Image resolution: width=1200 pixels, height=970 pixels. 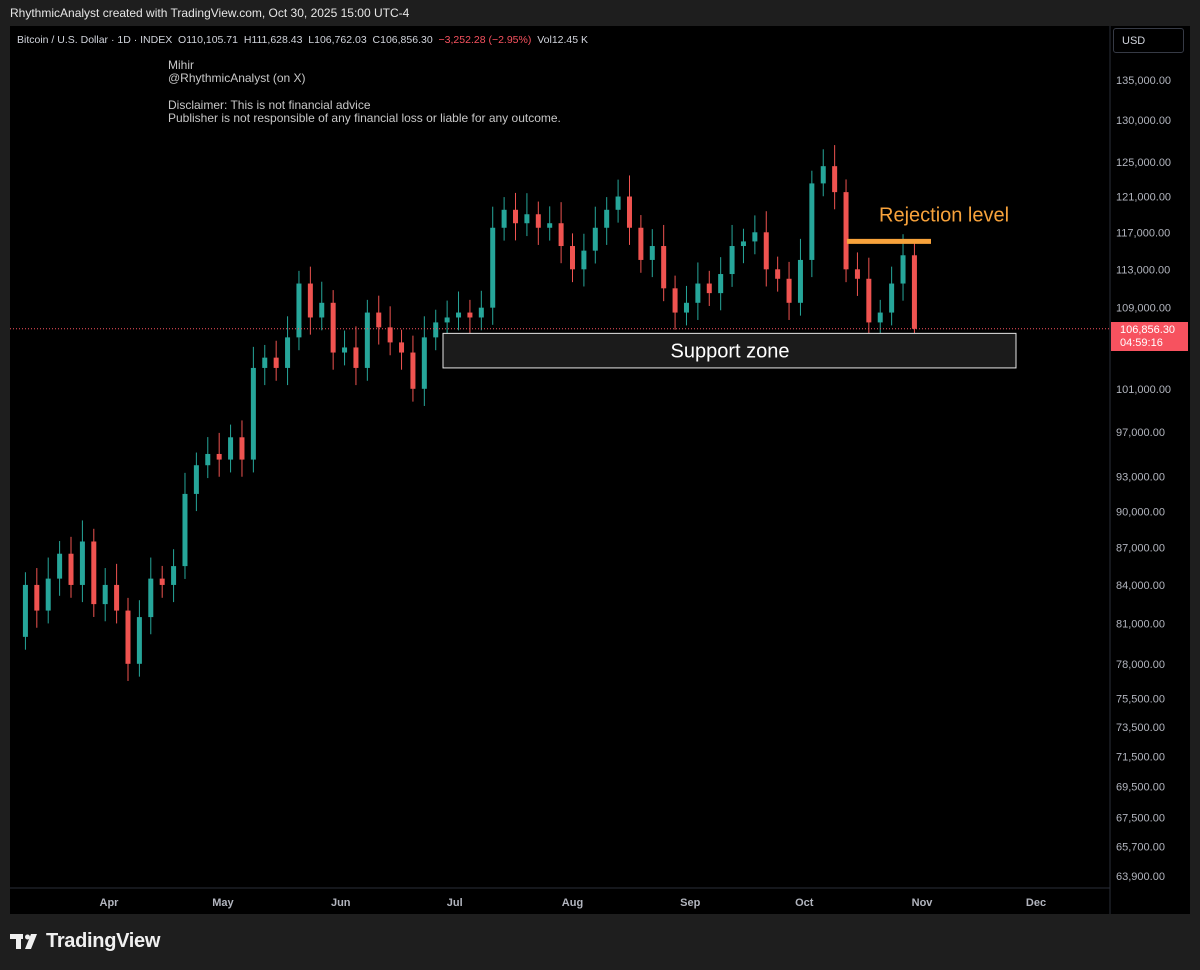 What do you see at coordinates (570, 40) in the screenshot?
I see `volume-value: 12.45 K` at bounding box center [570, 40].